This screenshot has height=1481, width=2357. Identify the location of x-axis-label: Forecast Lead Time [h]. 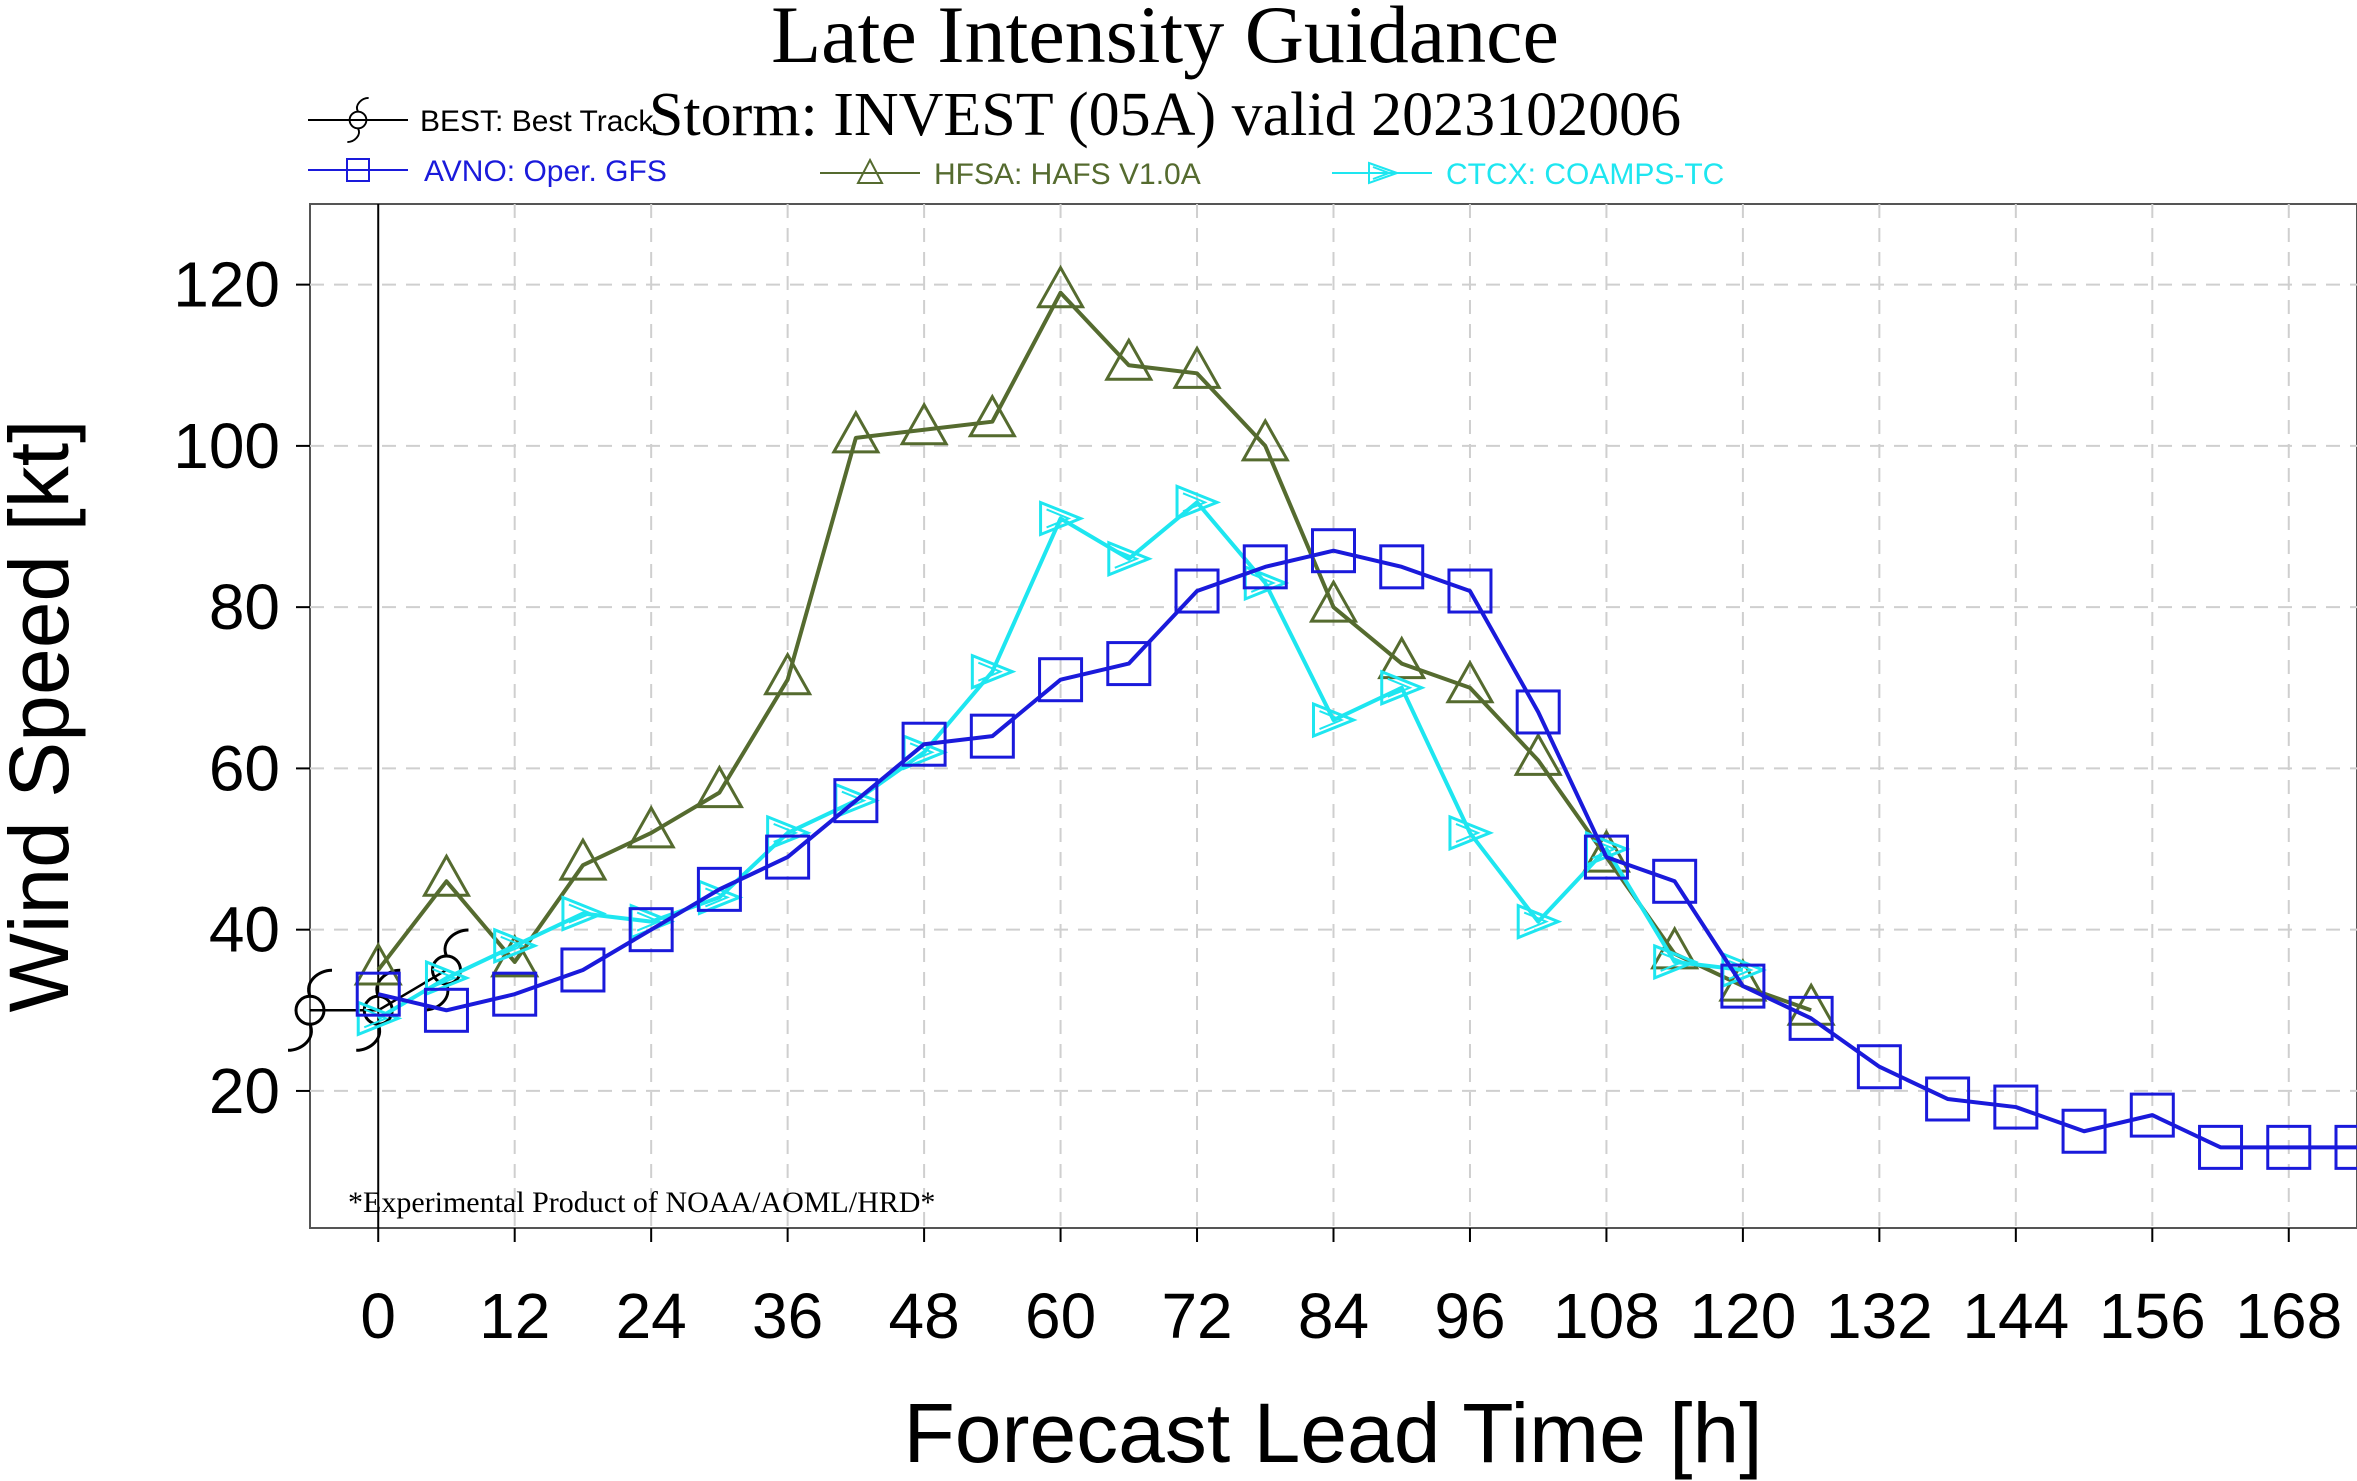
(1332, 1433).